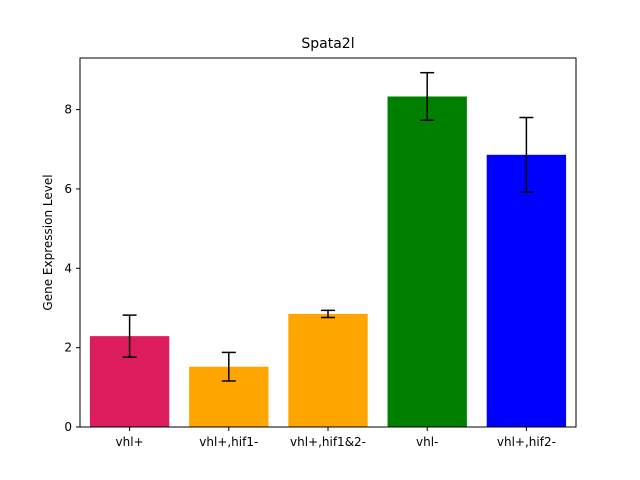 This screenshot has height=480, width=640. What do you see at coordinates (228, 442) in the screenshot?
I see `x-tick-label: vhl+,hif1-` at bounding box center [228, 442].